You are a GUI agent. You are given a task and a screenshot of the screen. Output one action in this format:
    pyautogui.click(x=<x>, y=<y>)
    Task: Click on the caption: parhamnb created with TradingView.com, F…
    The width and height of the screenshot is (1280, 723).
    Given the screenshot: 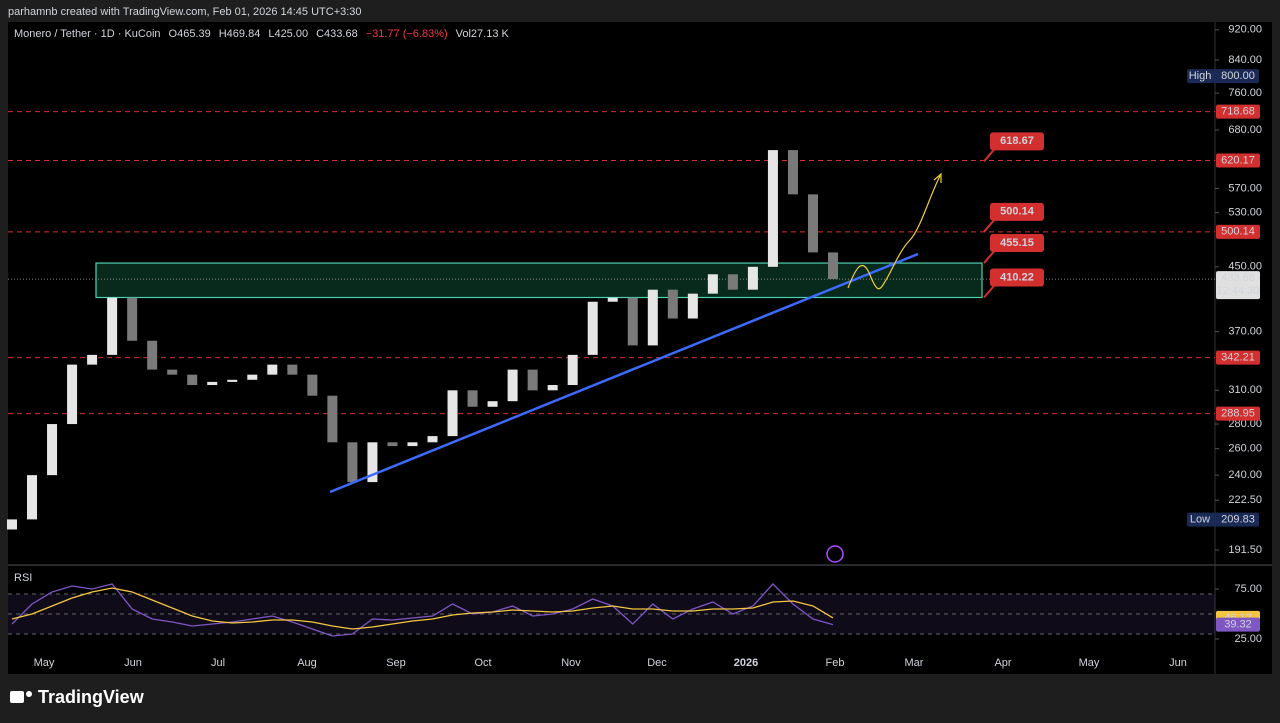 What is the action you would take?
    pyautogui.click(x=185, y=12)
    